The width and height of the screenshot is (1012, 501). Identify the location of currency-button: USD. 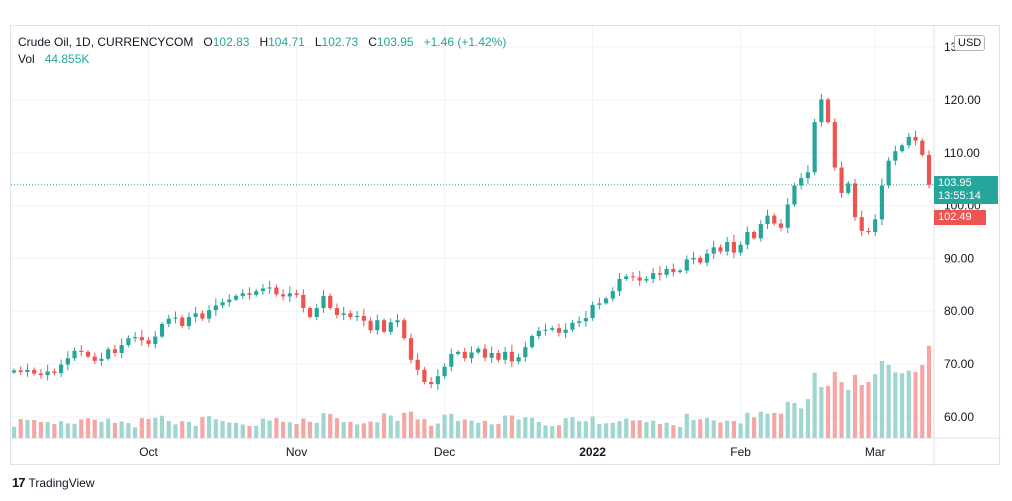
(970, 43).